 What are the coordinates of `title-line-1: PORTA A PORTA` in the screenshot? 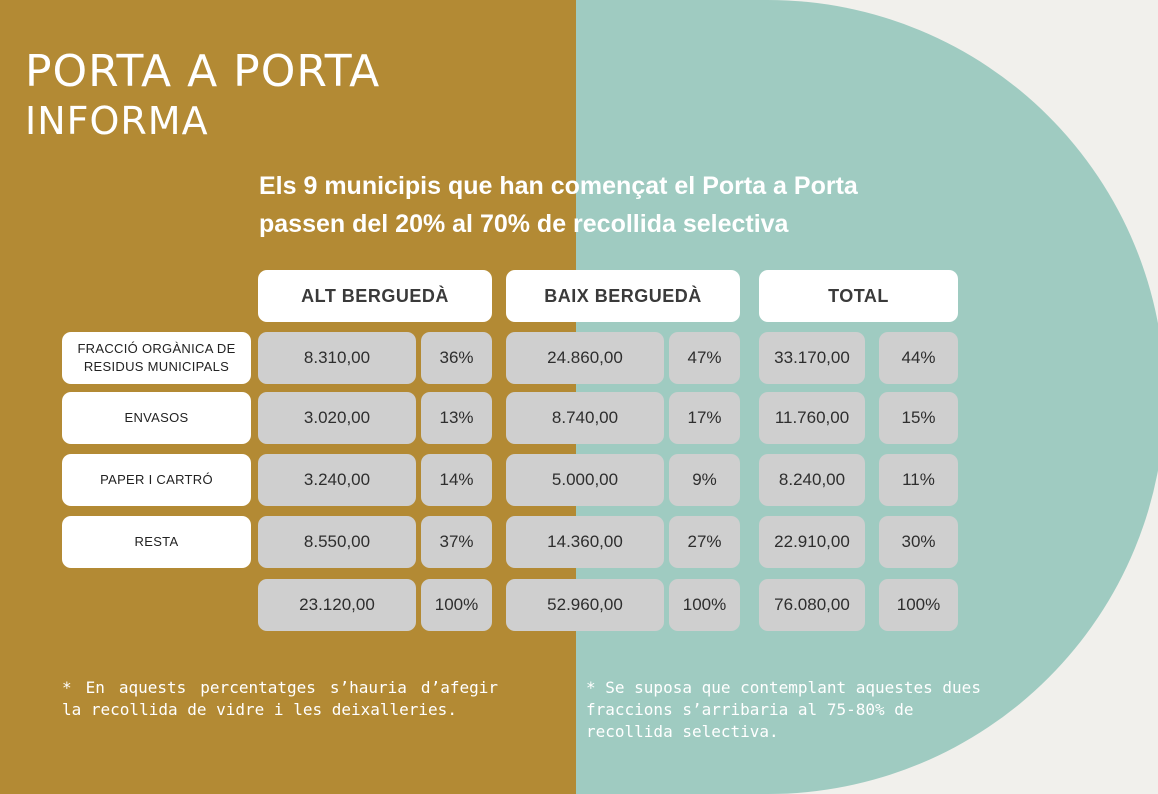 It's located at (203, 71).